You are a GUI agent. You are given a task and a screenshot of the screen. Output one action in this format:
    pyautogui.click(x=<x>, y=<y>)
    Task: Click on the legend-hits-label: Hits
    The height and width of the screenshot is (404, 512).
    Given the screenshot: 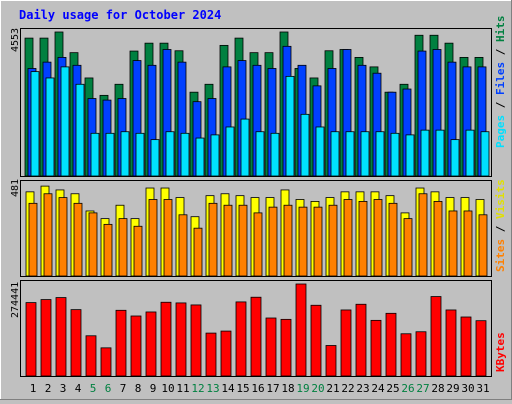 What is the action you would take?
    pyautogui.click(x=500, y=29)
    